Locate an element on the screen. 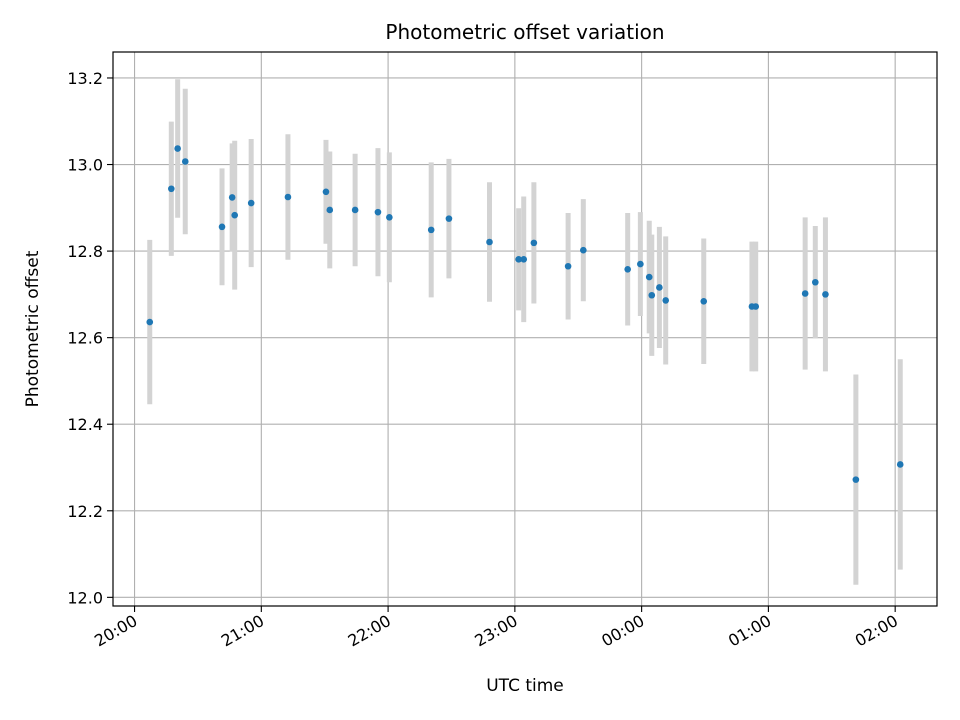  y-tick-label: 12.8 is located at coordinates (85, 251).